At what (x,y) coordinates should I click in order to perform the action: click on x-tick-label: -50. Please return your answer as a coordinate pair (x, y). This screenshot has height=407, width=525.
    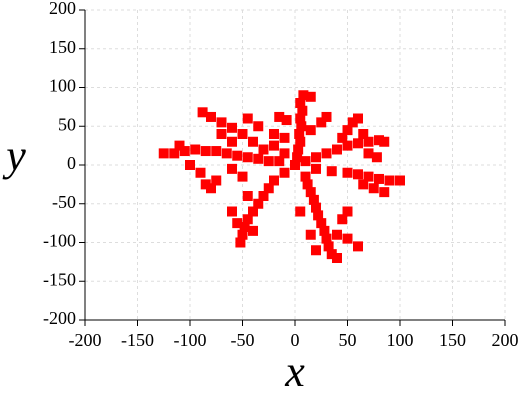
    Looking at the image, I should click on (243, 340).